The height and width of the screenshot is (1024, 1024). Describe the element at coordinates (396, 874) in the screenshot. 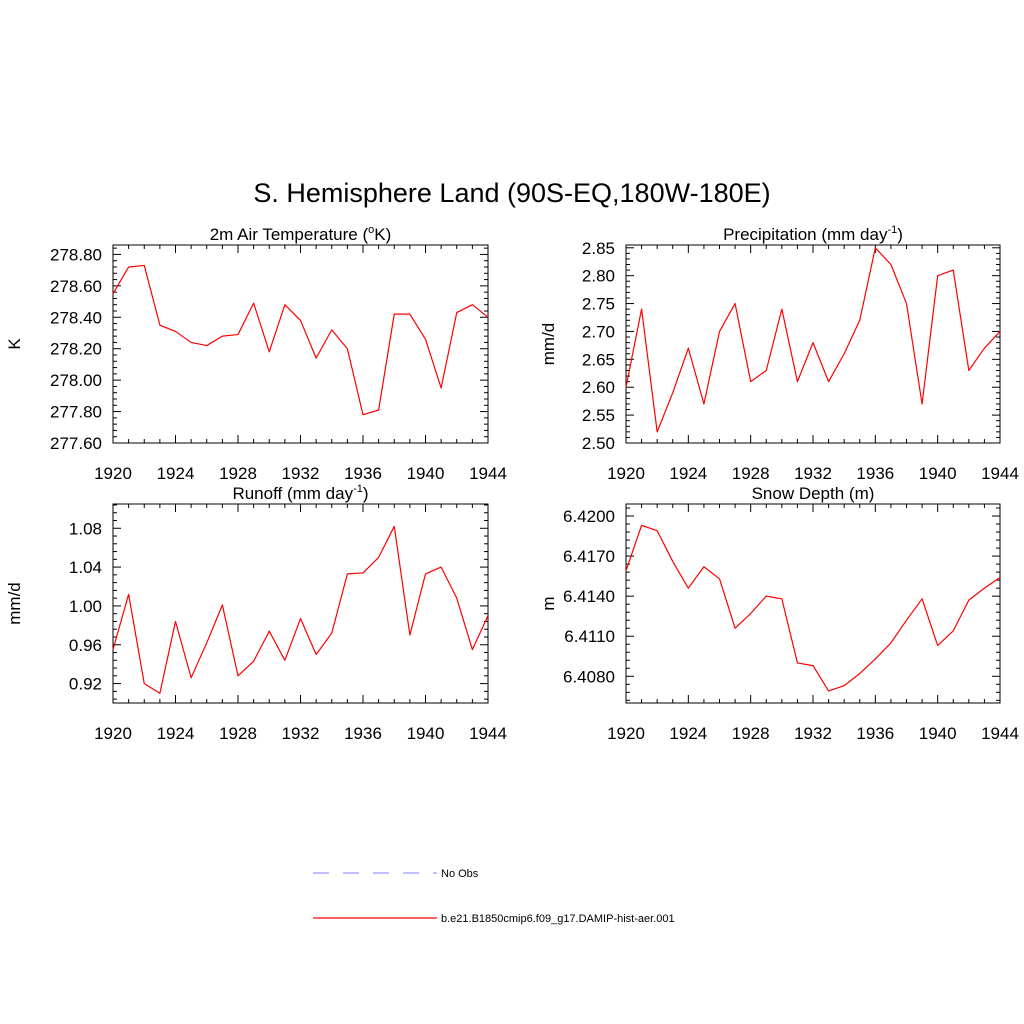

I see `legend-entry-1: No Obs` at that location.